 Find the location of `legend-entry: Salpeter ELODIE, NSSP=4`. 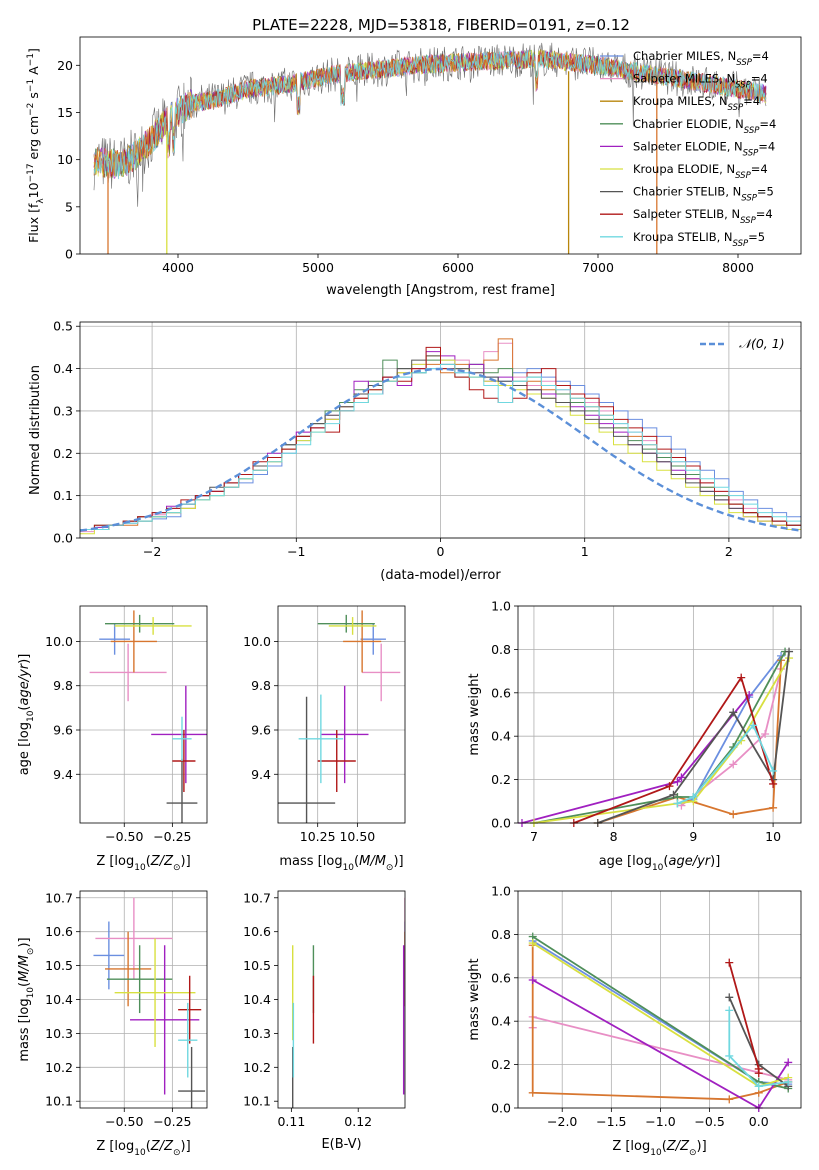

legend-entry: Salpeter ELODIE, NSSP=4 is located at coordinates (704, 148).